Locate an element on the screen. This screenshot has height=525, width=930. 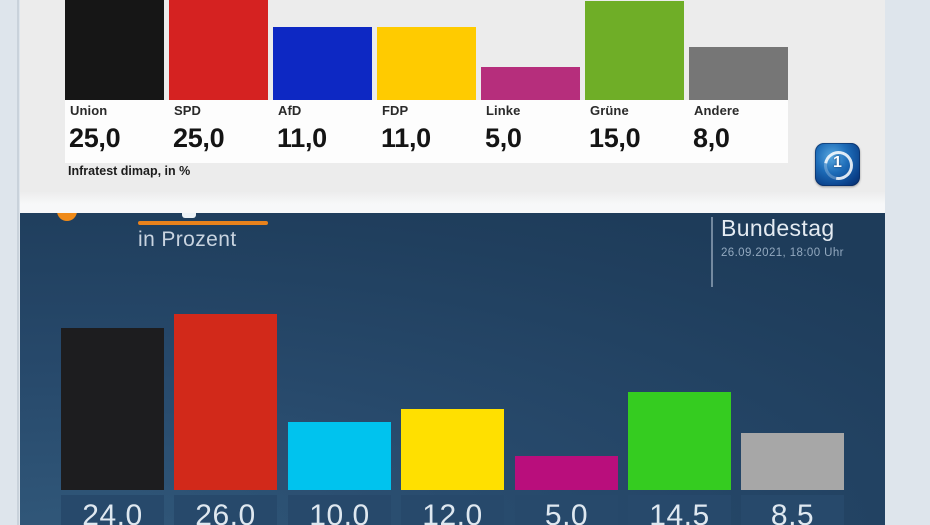
top-bar-andere is located at coordinates (738, 73).